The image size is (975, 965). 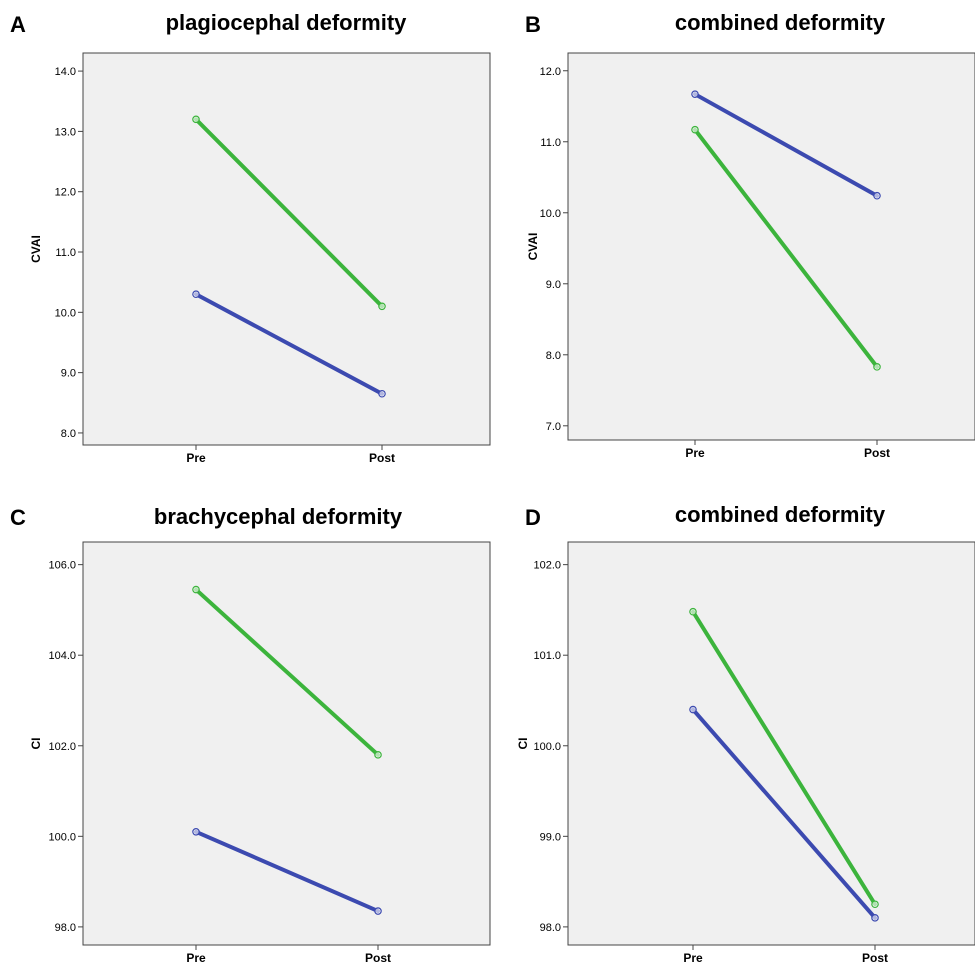 What do you see at coordinates (533, 24) in the screenshot?
I see `panel-letter: B` at bounding box center [533, 24].